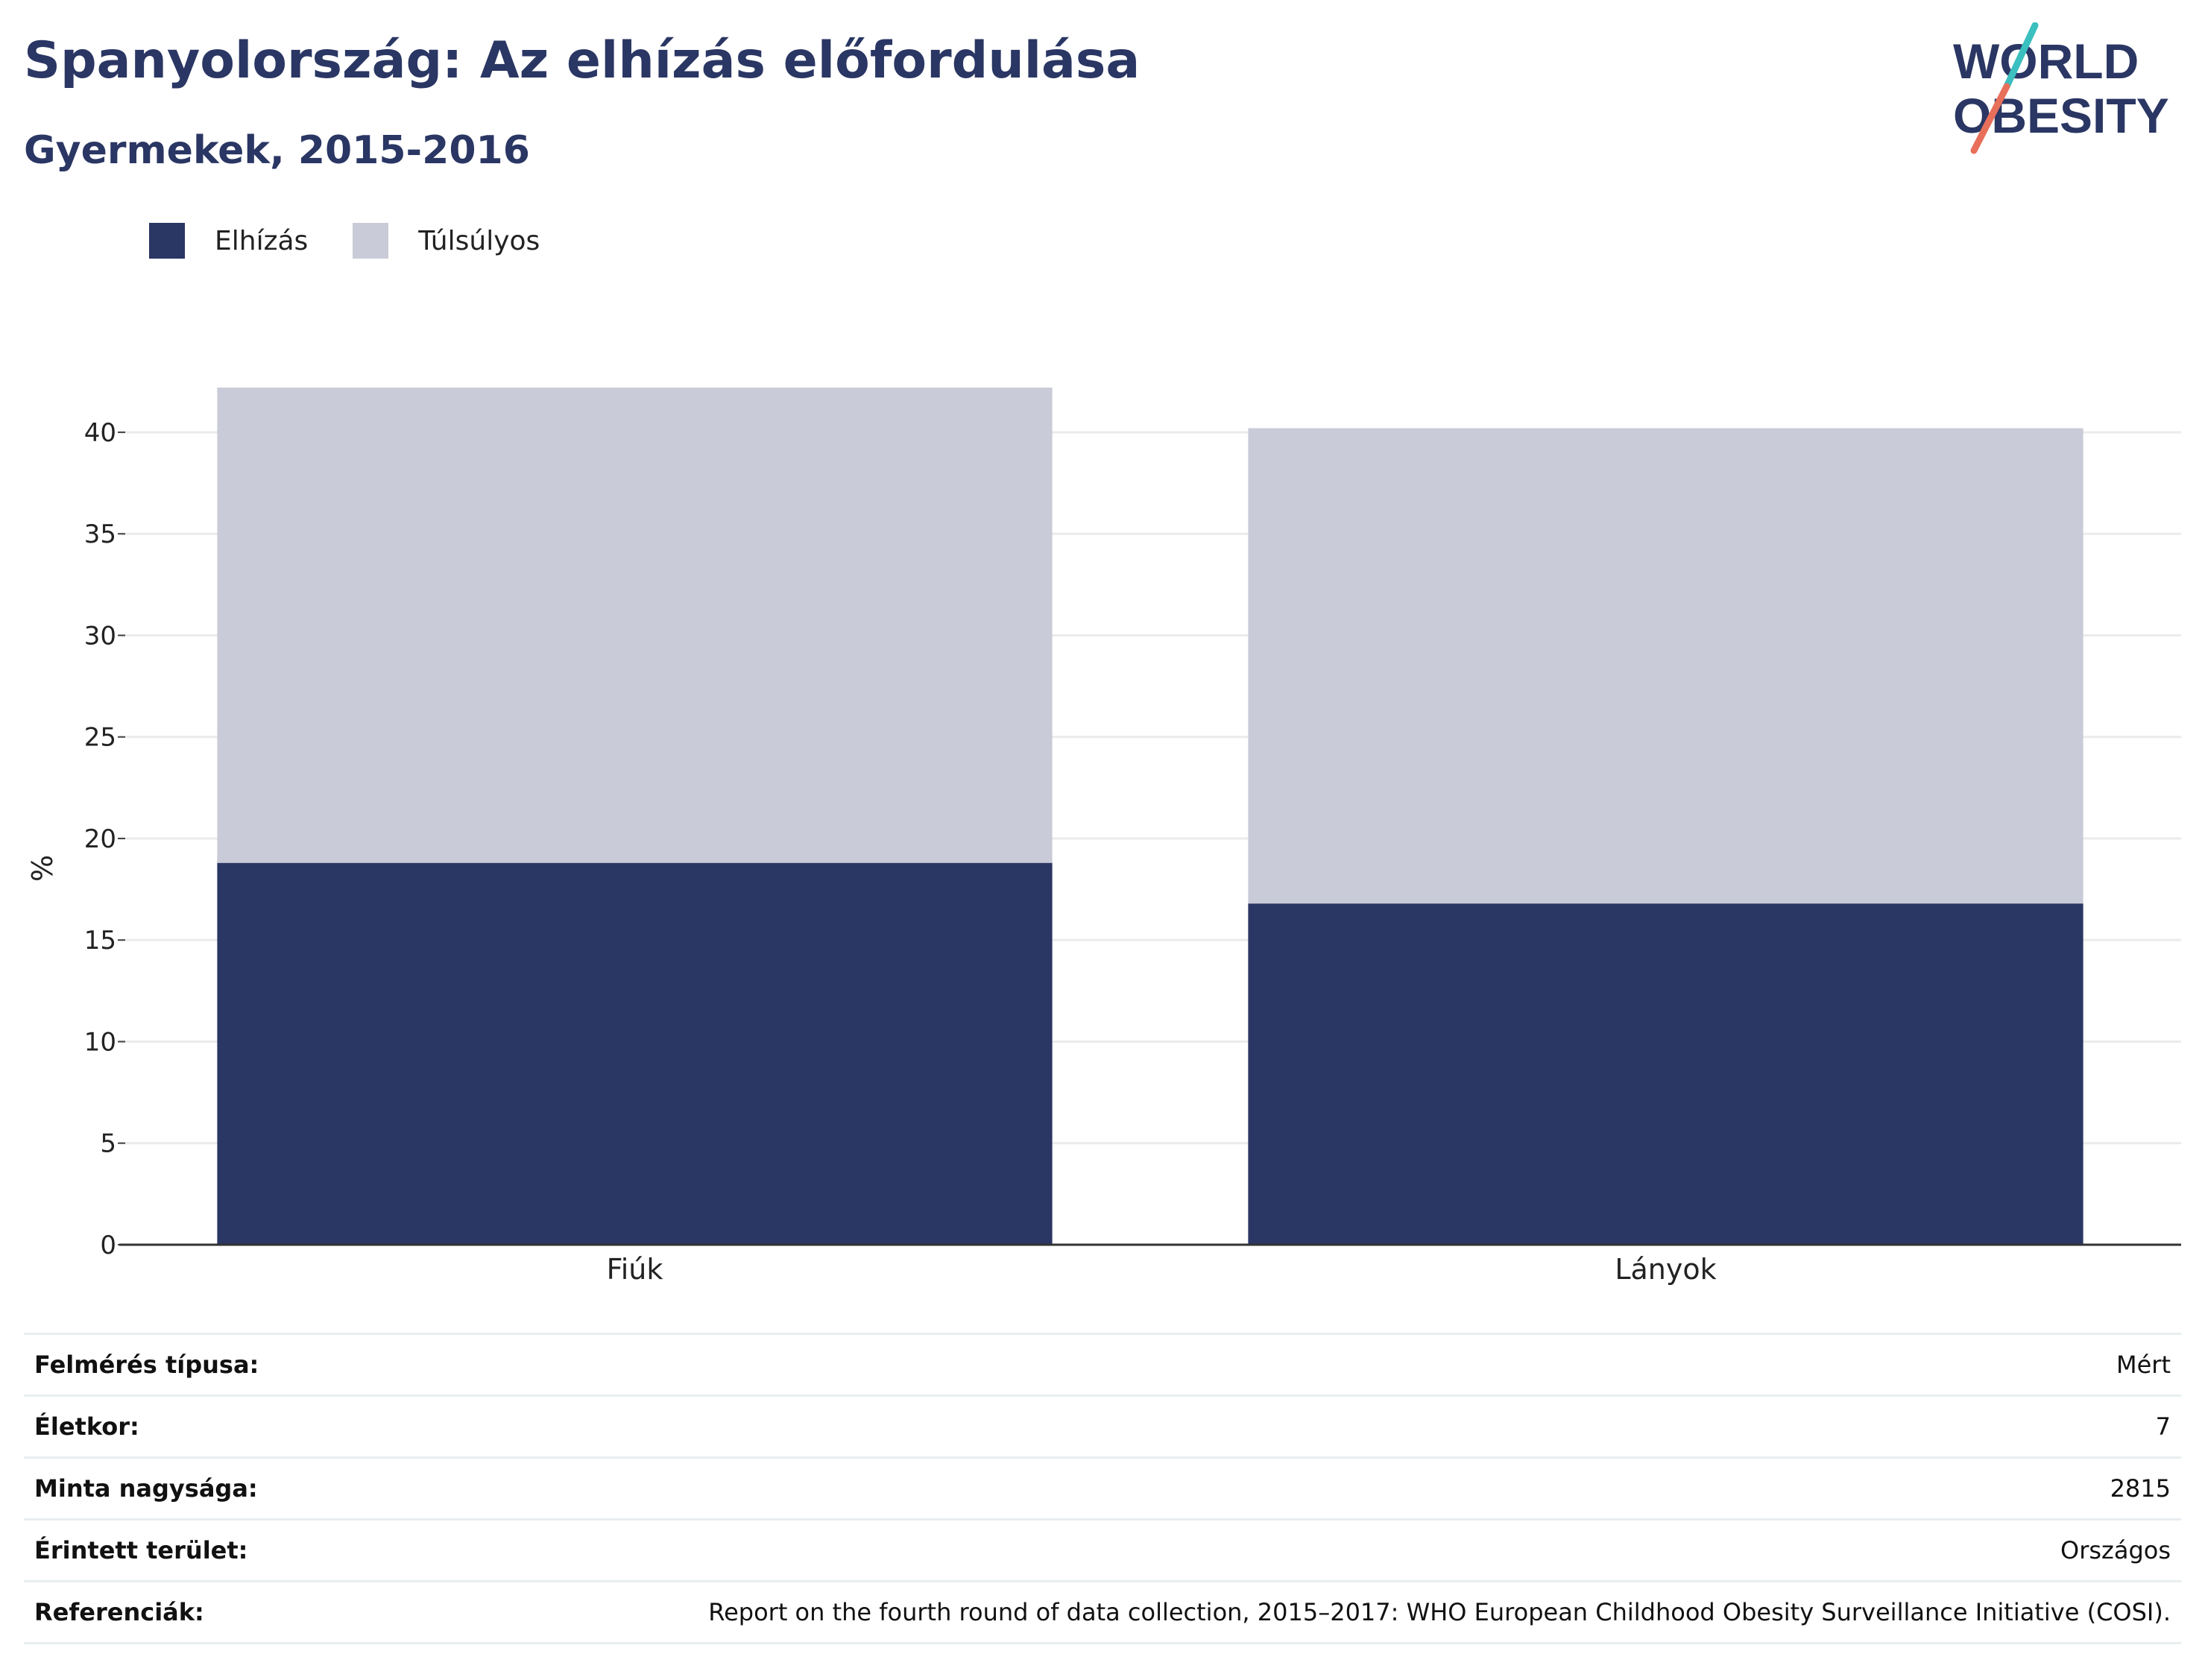 This screenshot has height=1680, width=2205. What do you see at coordinates (1665, 1074) in the screenshot?
I see `bar-obesity-girls` at bounding box center [1665, 1074].